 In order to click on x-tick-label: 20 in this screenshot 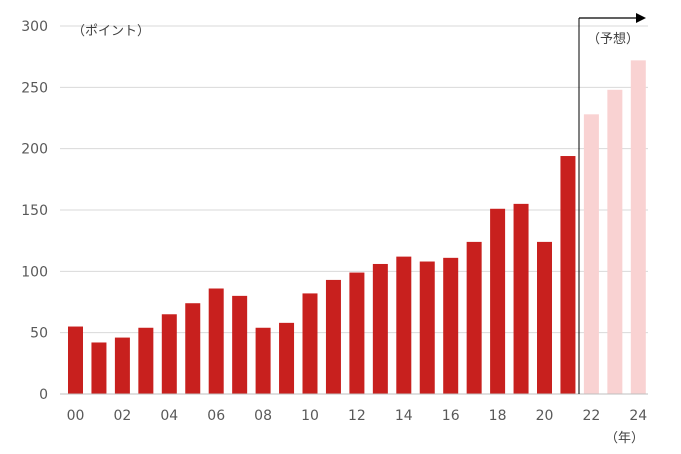, I will do `click(545, 416)`.